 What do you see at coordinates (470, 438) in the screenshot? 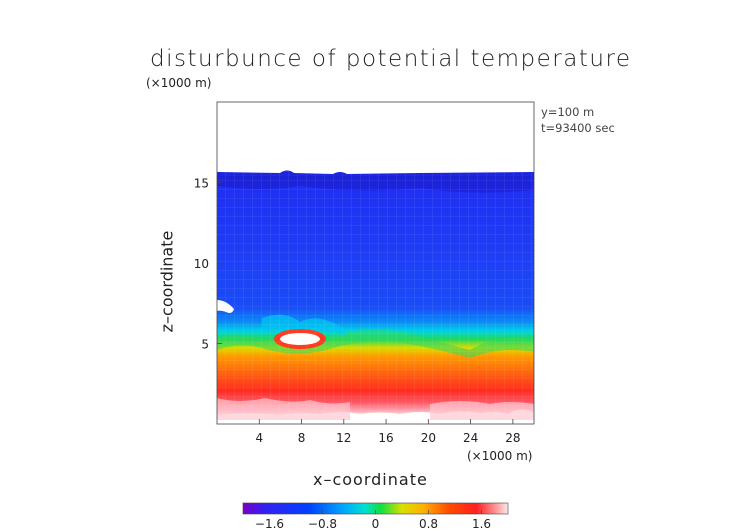
I see `x-tick-label: 24` at bounding box center [470, 438].